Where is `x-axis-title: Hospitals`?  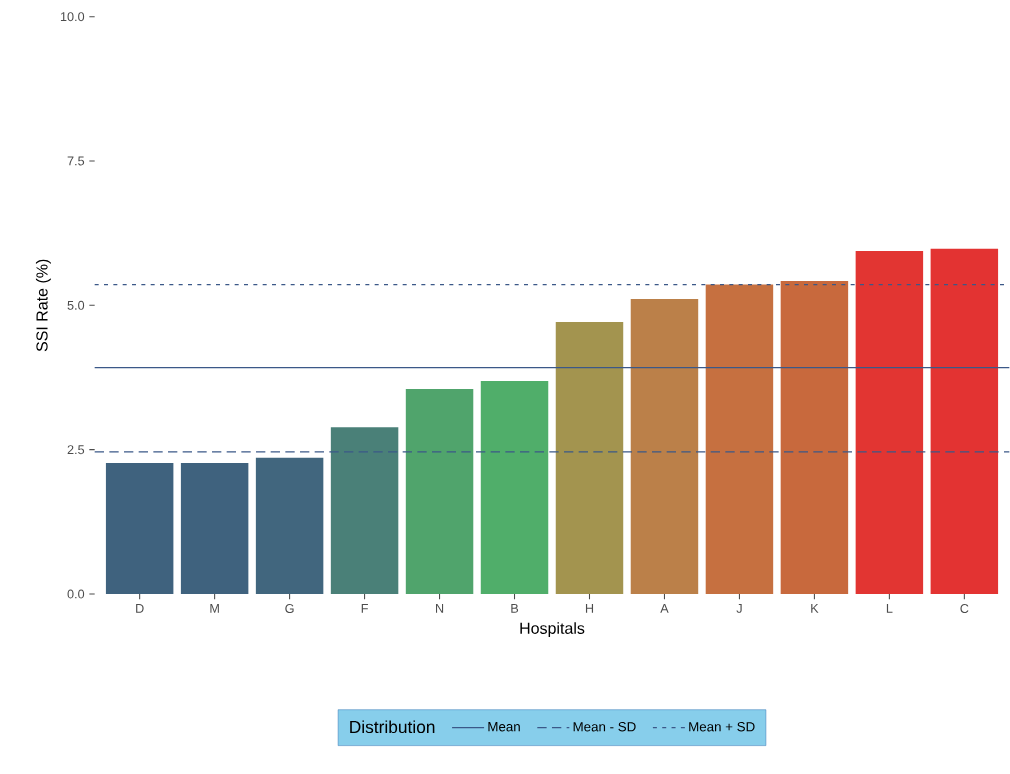 x-axis-title: Hospitals is located at coordinates (552, 630).